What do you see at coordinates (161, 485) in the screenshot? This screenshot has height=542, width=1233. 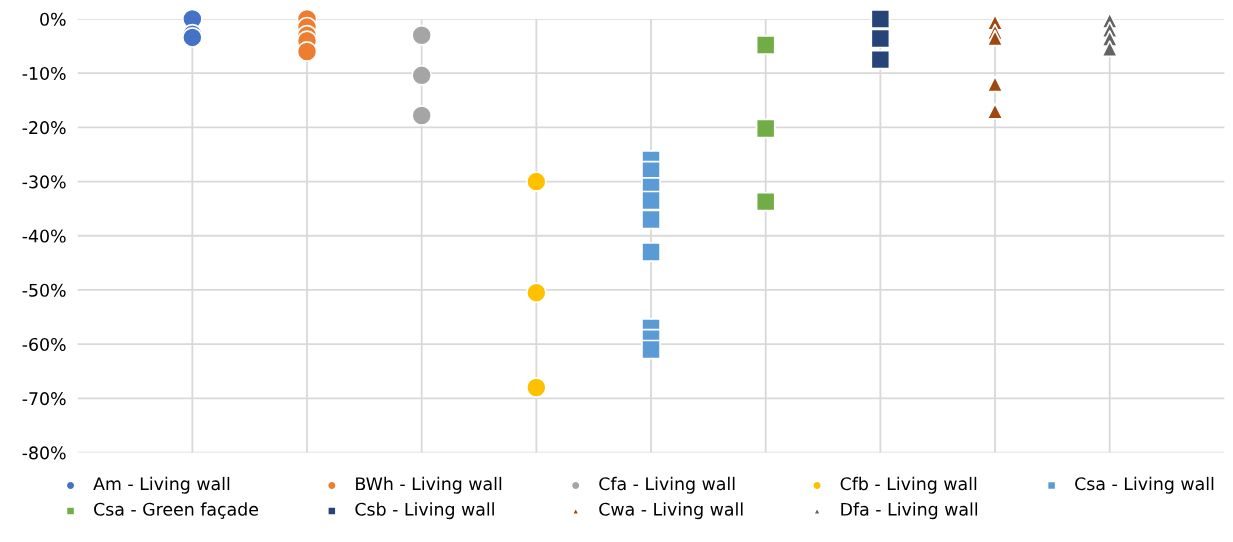 I see `legend-label: Am - Living wall` at bounding box center [161, 485].